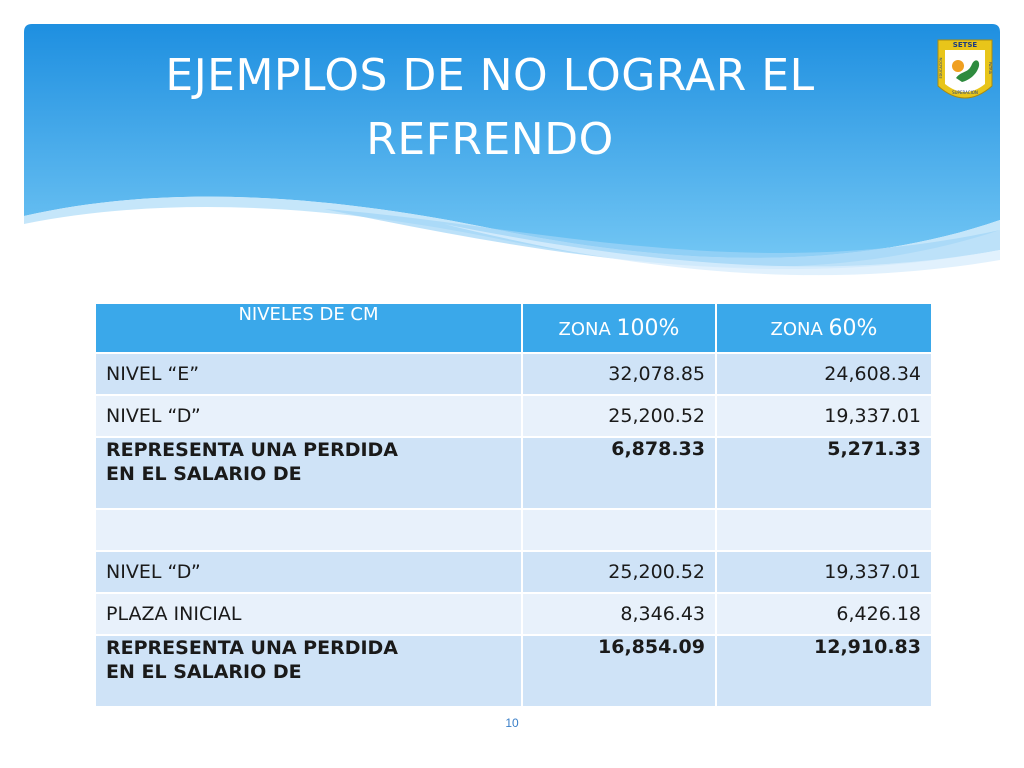  I want to click on empty-row, so click(513, 530).